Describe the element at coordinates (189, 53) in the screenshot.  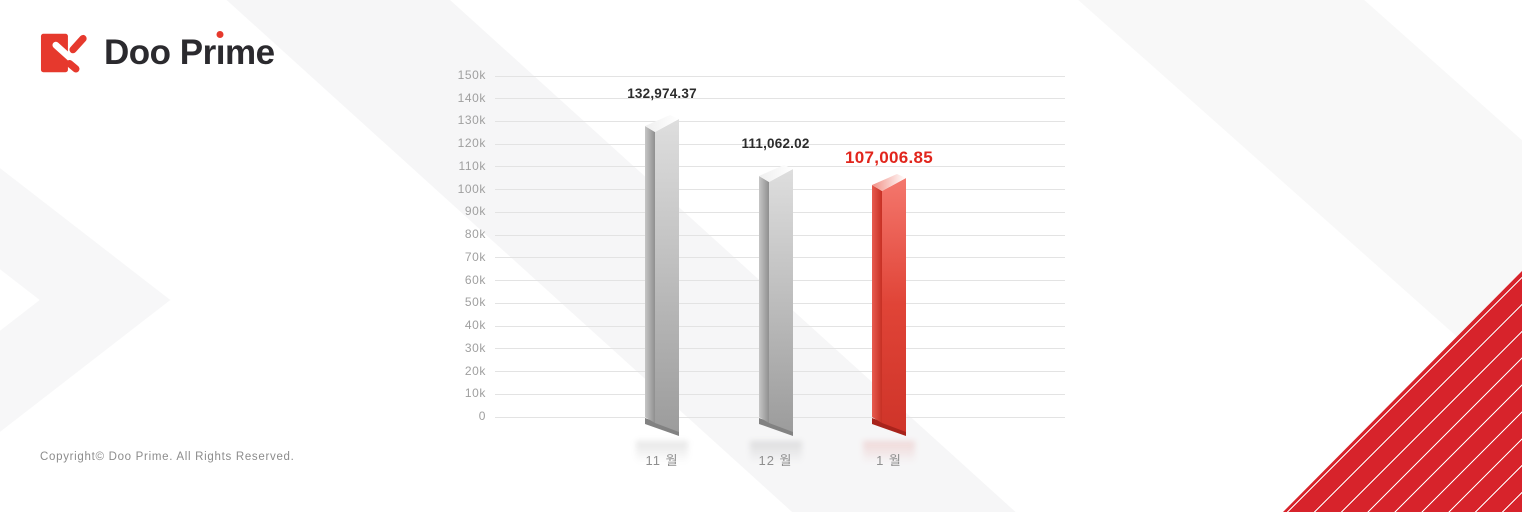
I see `logo-wordmark: Doo Prı me` at that location.